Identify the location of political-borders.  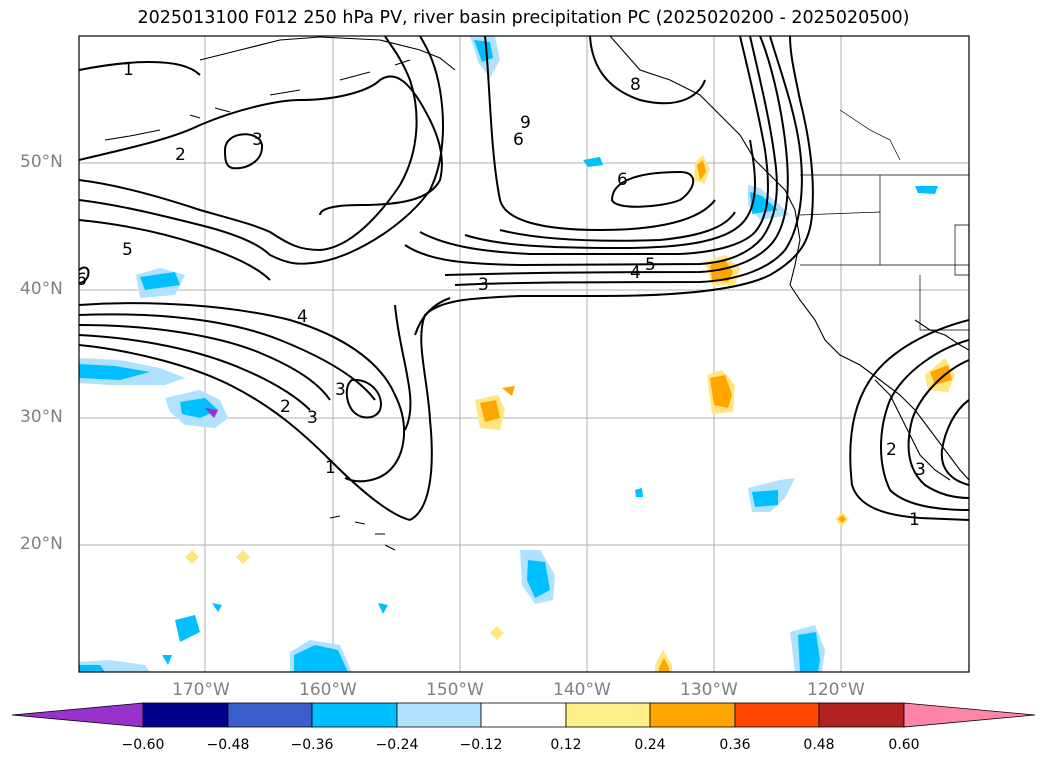
(884, 220).